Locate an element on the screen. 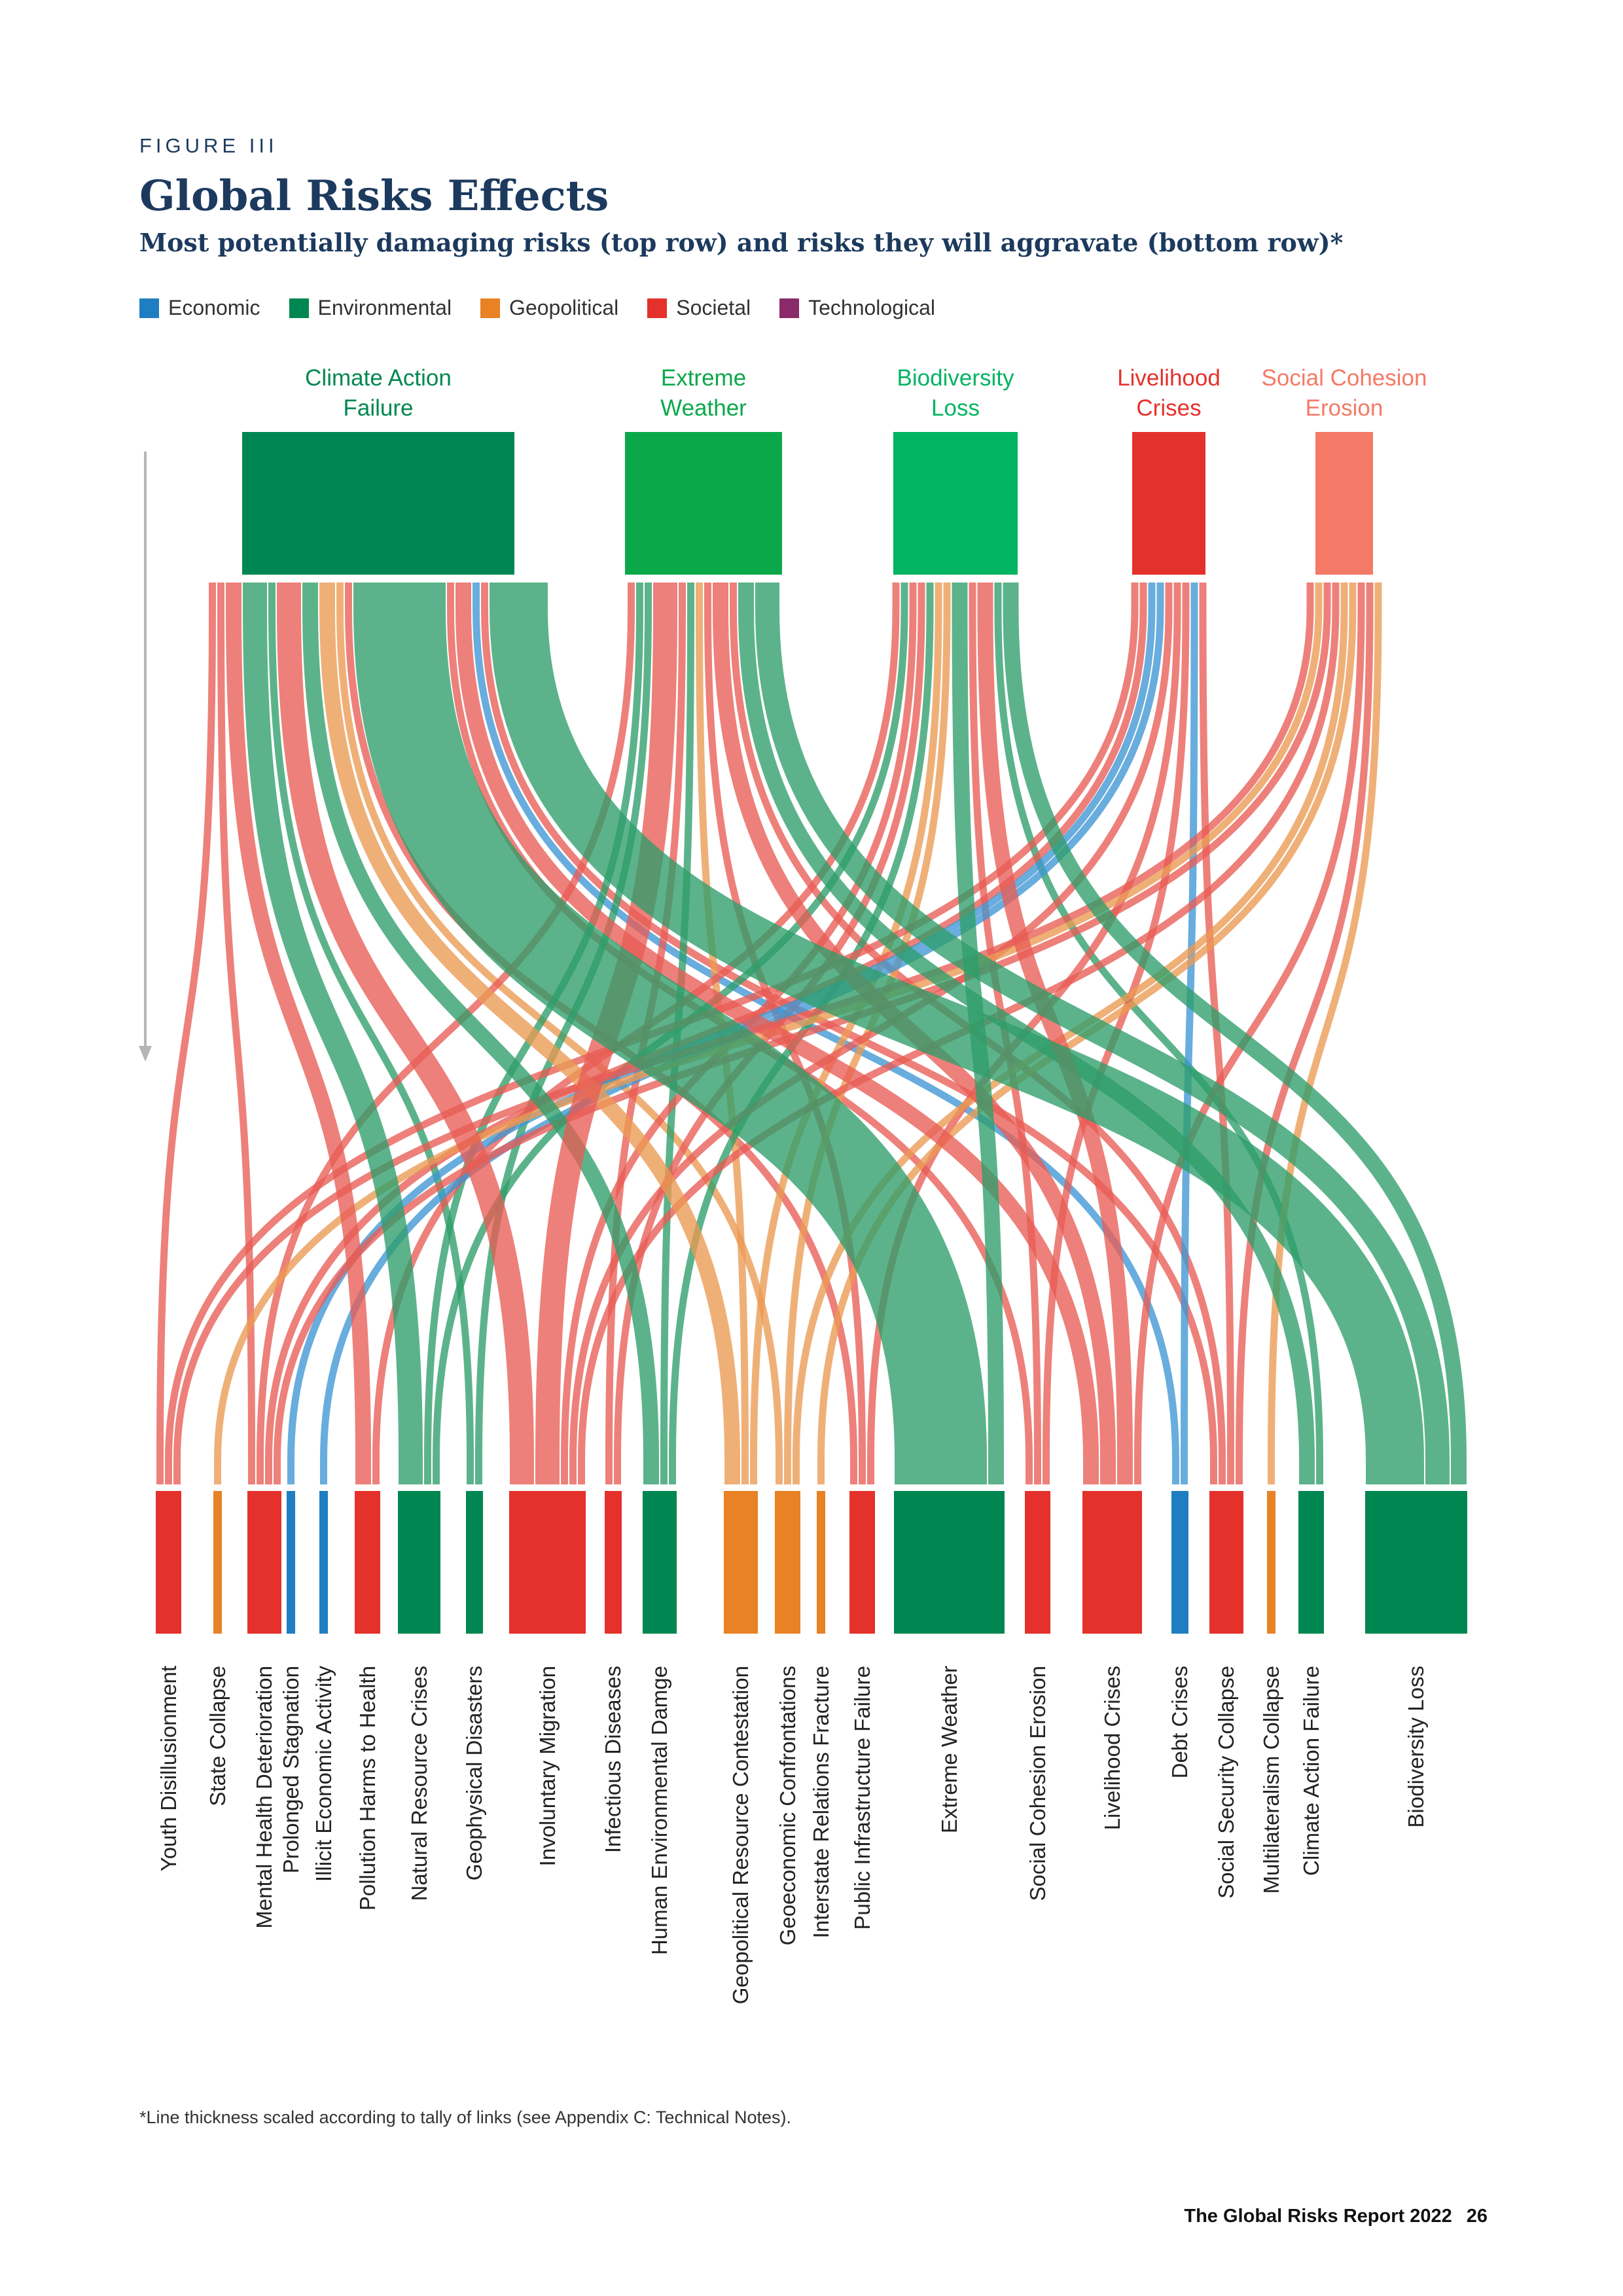 The width and height of the screenshot is (1623, 2296). link-t-caf-to-hed is located at coordinates (480, 1034).